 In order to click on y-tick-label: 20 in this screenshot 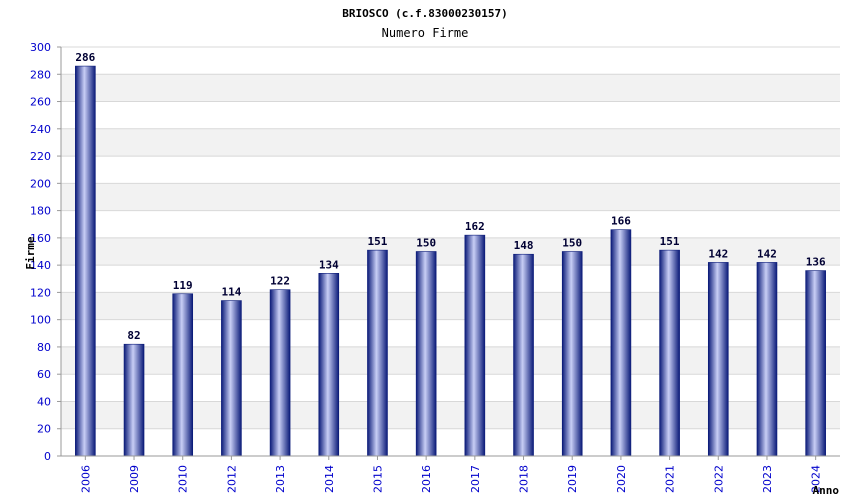, I will do `click(44, 429)`.